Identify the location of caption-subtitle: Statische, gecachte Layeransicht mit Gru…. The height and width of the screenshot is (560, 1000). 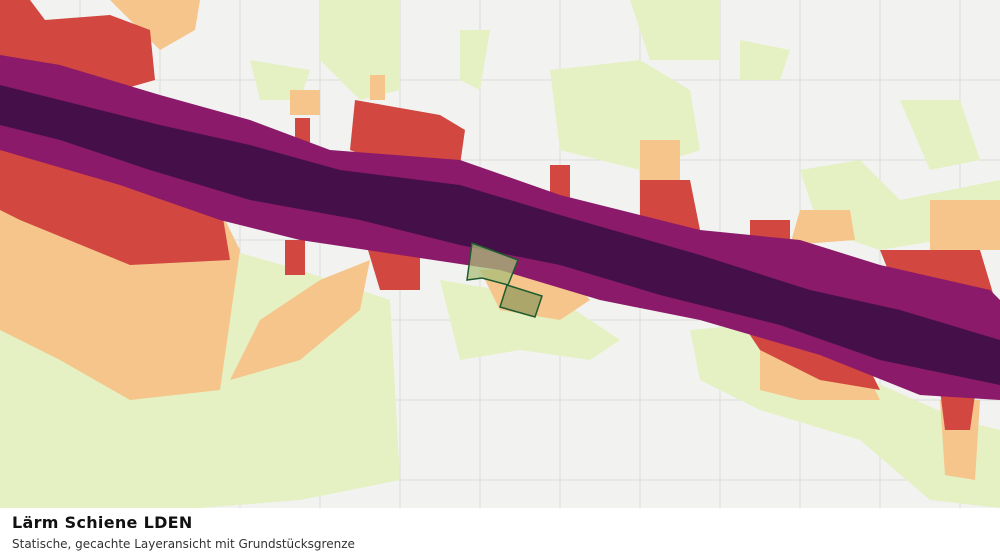
(183, 544).